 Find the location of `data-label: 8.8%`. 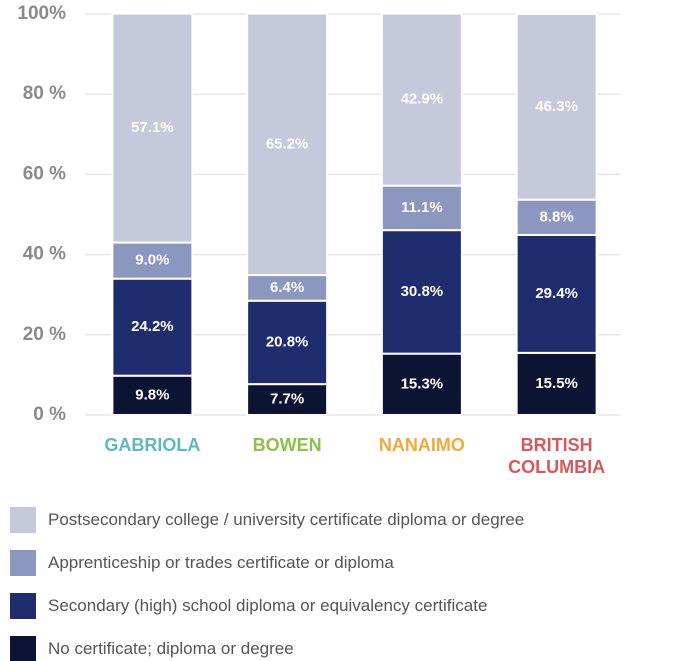

data-label: 8.8% is located at coordinates (557, 216).